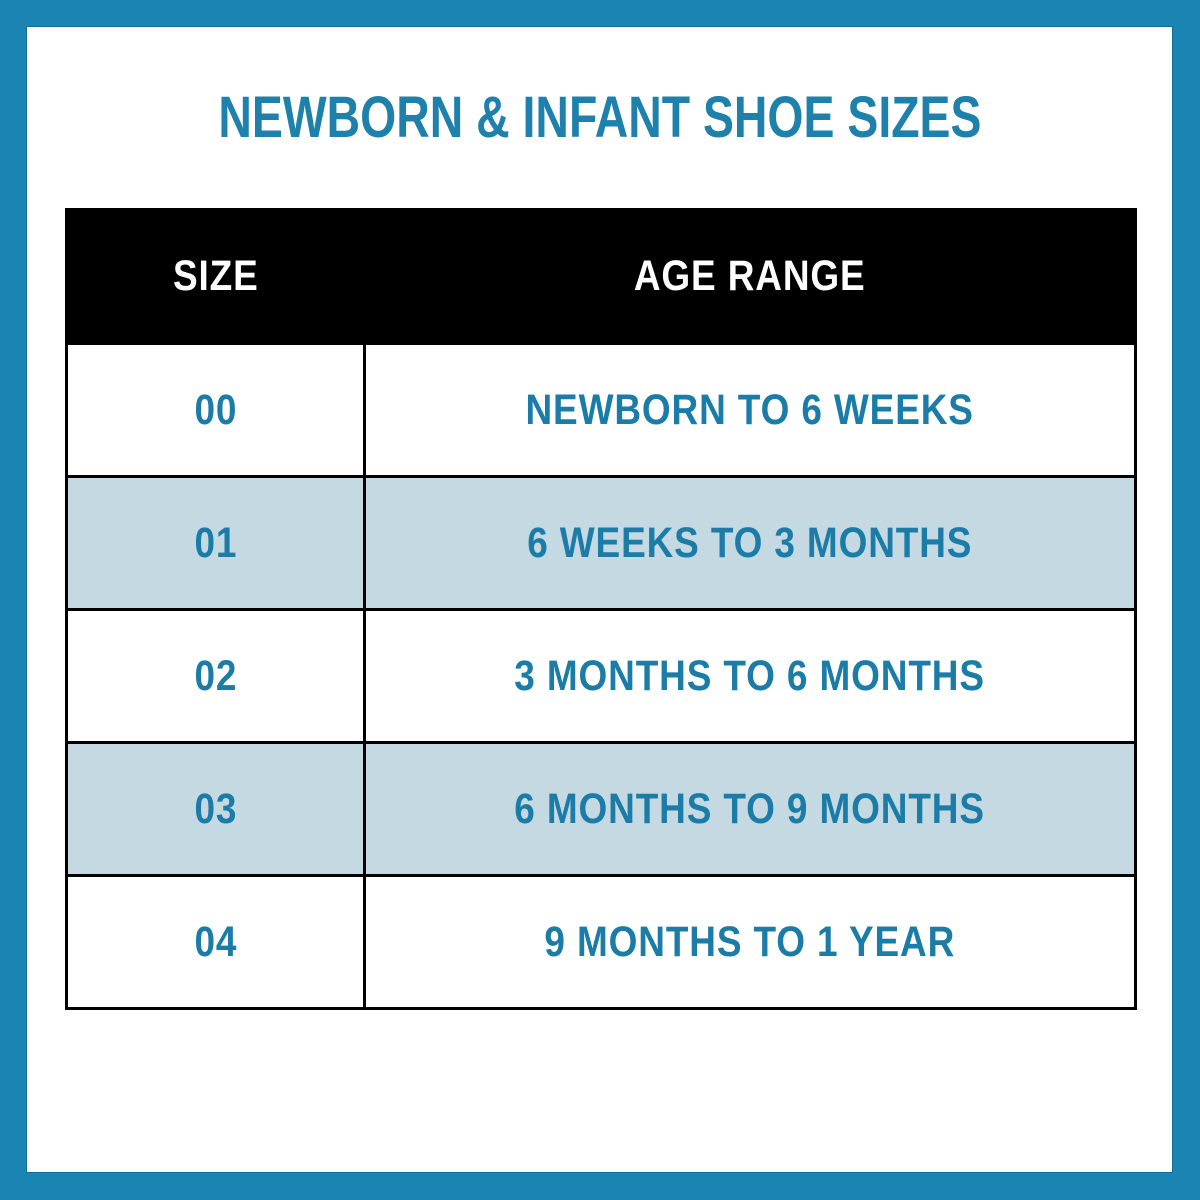 This screenshot has height=1200, width=1200. I want to click on table-row: 03 6 MONTHS TO 9 MONTHS, so click(601, 809).